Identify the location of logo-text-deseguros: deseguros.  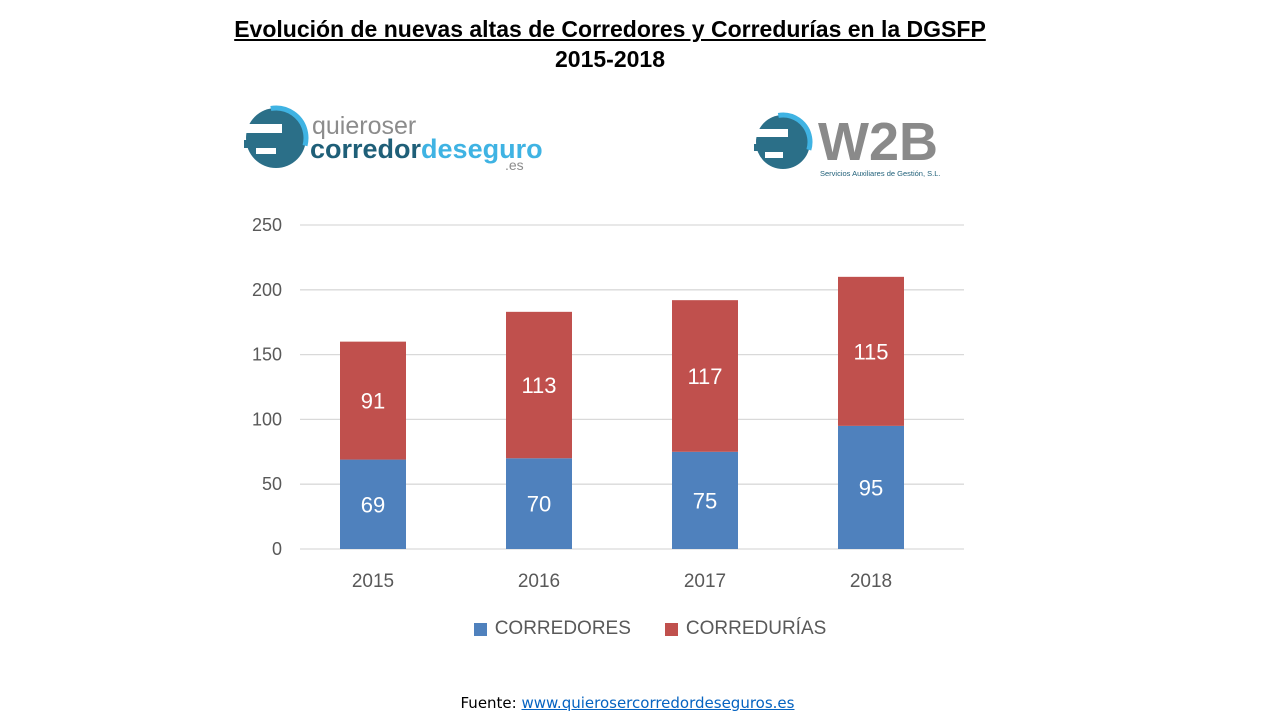
(481, 149).